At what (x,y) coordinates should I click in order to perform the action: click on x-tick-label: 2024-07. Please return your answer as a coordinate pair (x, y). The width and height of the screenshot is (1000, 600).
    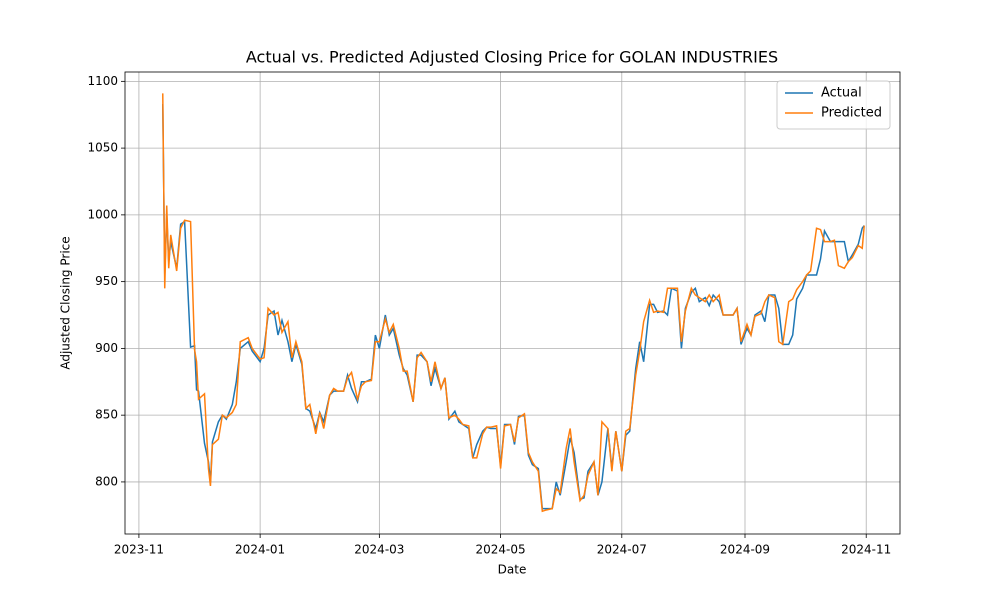
    Looking at the image, I should click on (622, 550).